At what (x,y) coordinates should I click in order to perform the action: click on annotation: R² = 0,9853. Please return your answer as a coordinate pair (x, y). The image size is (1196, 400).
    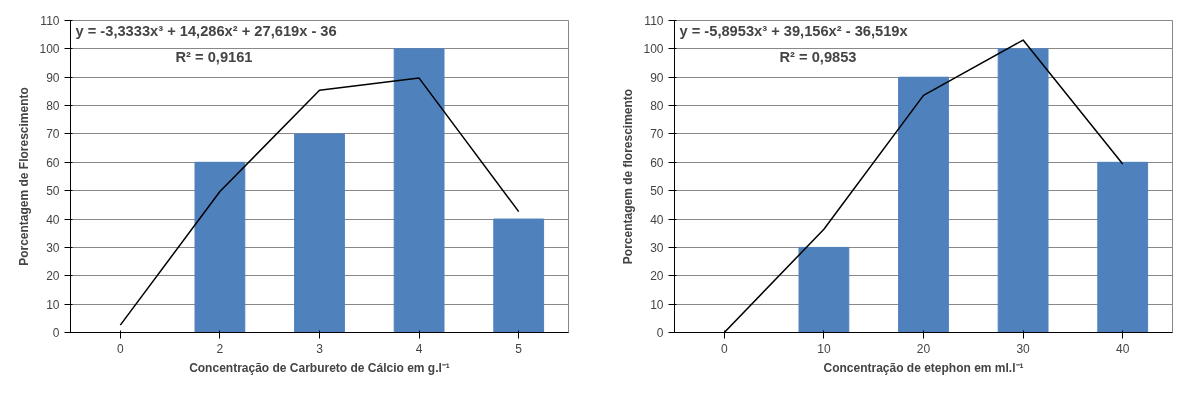
    Looking at the image, I should click on (818, 56).